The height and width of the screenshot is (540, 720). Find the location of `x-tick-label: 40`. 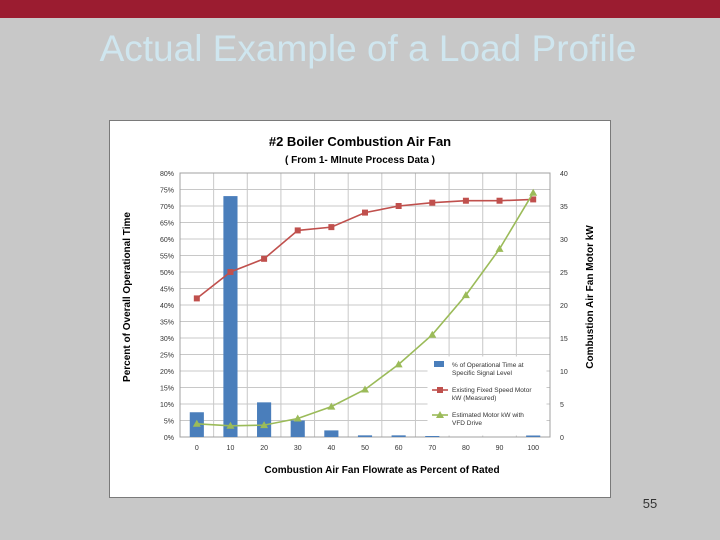

x-tick-label: 40 is located at coordinates (331, 448).